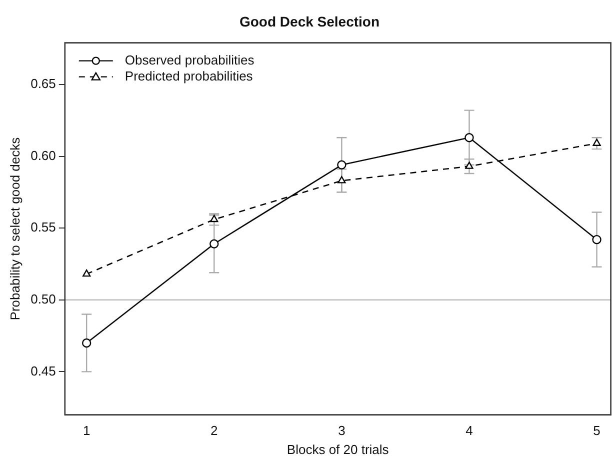 The height and width of the screenshot is (464, 616). What do you see at coordinates (43, 155) in the screenshot?
I see `y-tick-label: 0.60` at bounding box center [43, 155].